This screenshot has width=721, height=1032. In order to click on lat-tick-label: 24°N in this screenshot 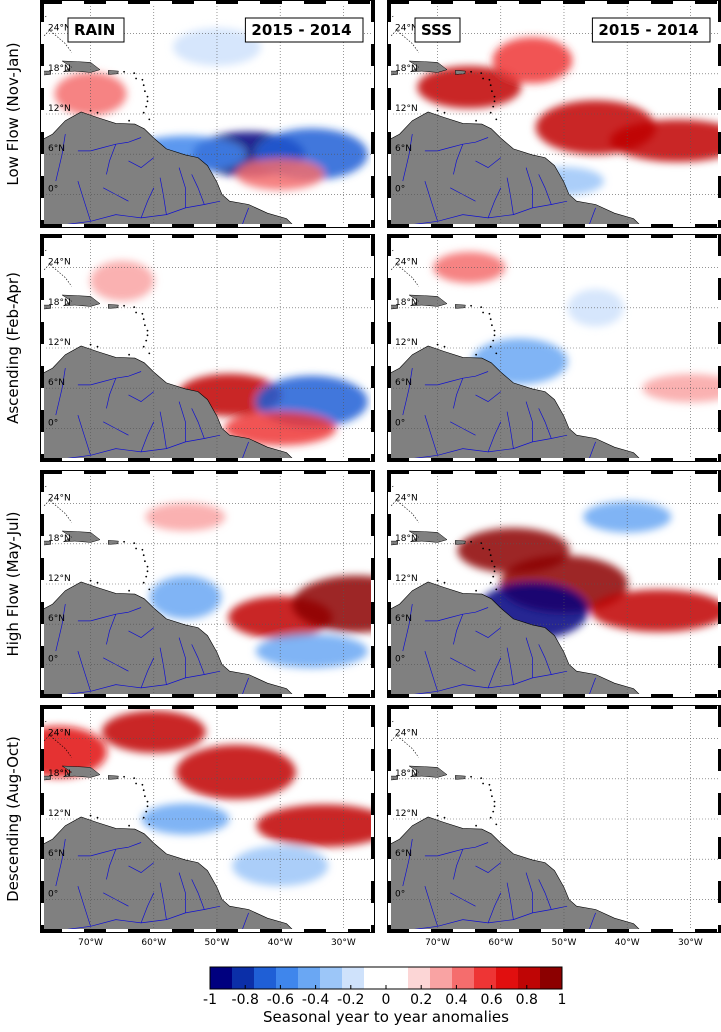, I will do `click(406, 29)`.